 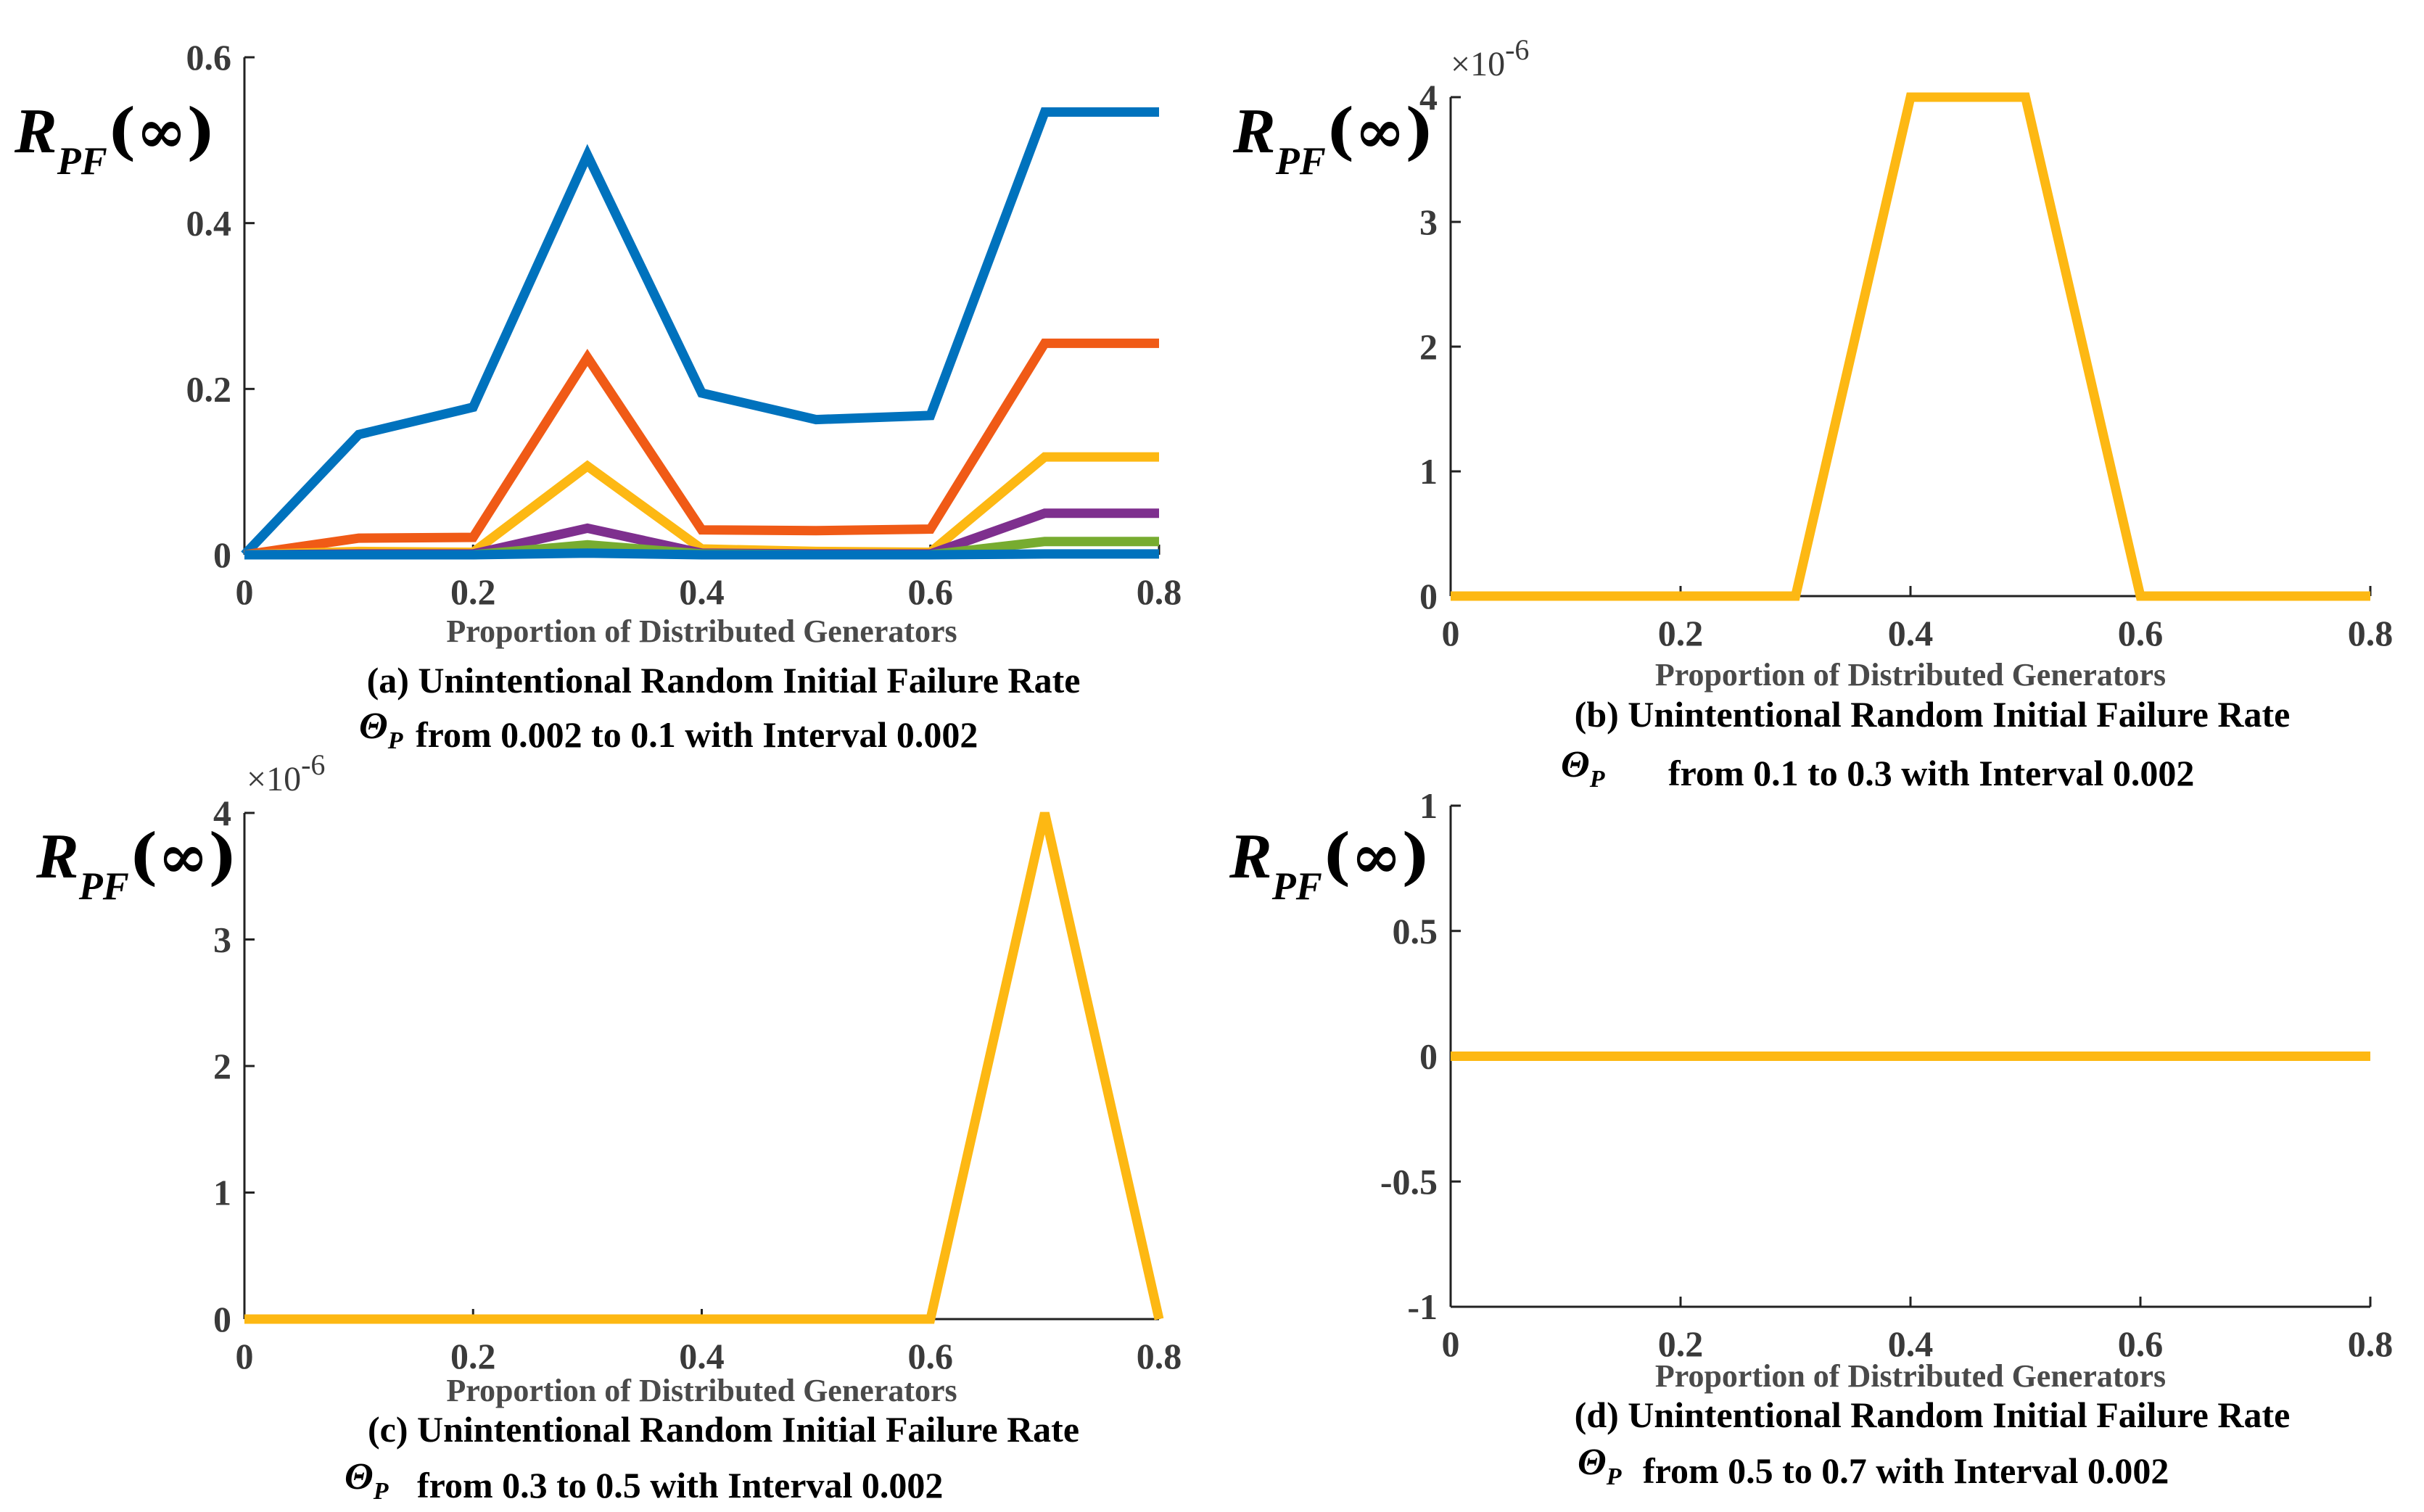 What do you see at coordinates (1415, 931) in the screenshot?
I see `y-tick-label: 0.5` at bounding box center [1415, 931].